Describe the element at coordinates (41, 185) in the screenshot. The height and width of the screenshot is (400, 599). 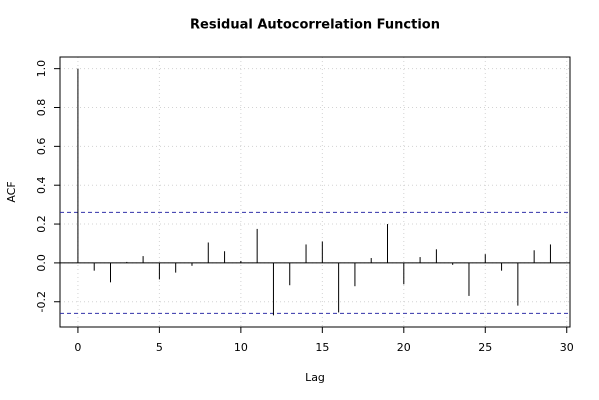
I see `y-tick-label: 0.4` at that location.